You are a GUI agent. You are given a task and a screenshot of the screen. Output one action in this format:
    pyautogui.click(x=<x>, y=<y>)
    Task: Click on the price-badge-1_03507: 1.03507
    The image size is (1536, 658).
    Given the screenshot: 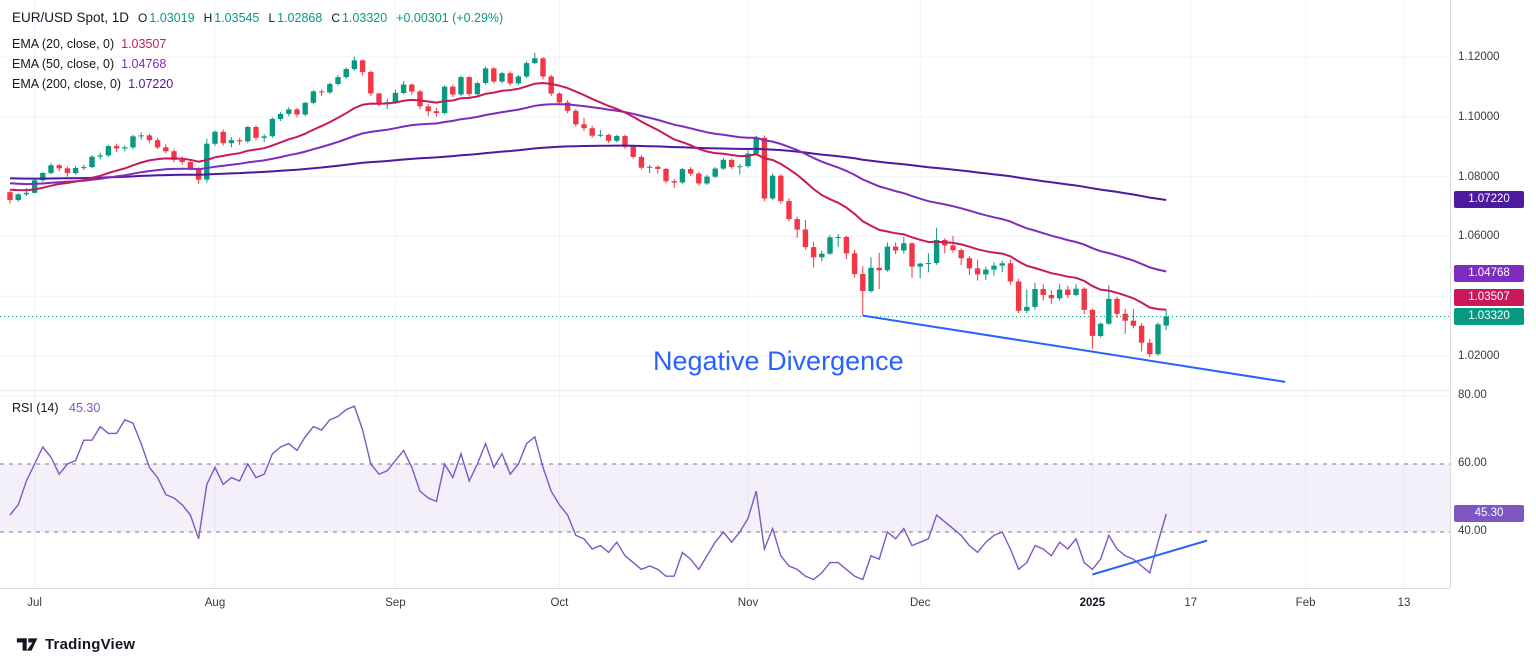 What is the action you would take?
    pyautogui.click(x=1489, y=298)
    